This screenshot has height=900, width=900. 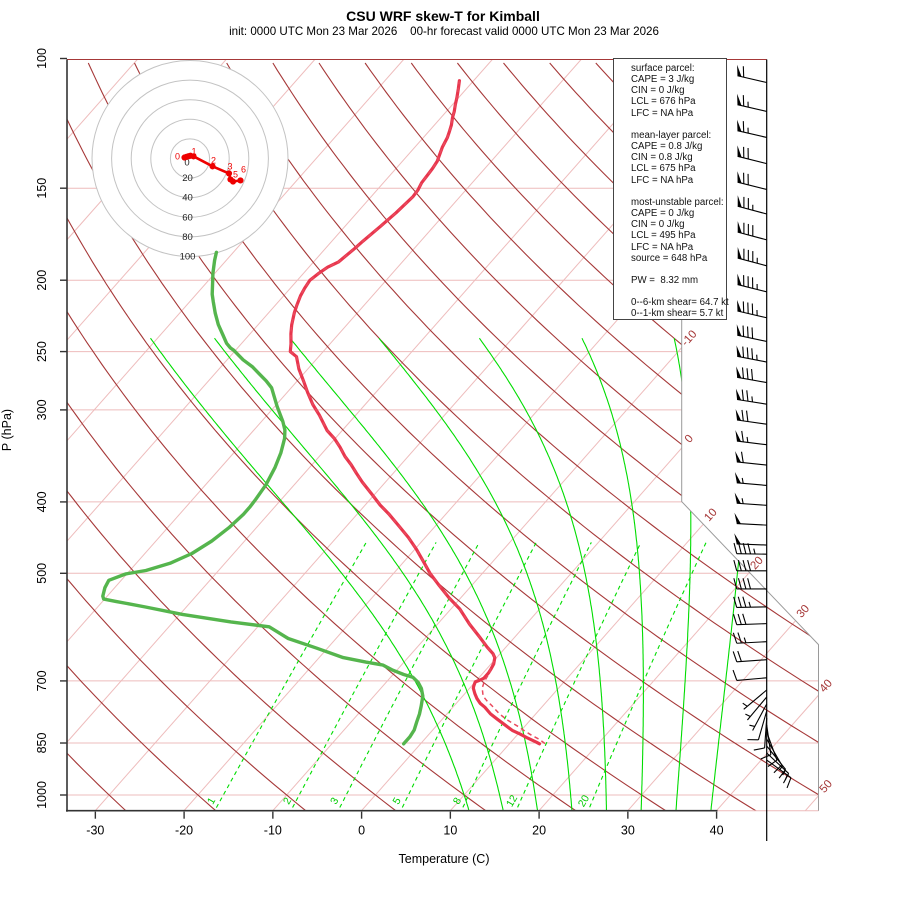 What do you see at coordinates (194, 151) in the screenshot?
I see `hodograph-height-label: 1` at bounding box center [194, 151].